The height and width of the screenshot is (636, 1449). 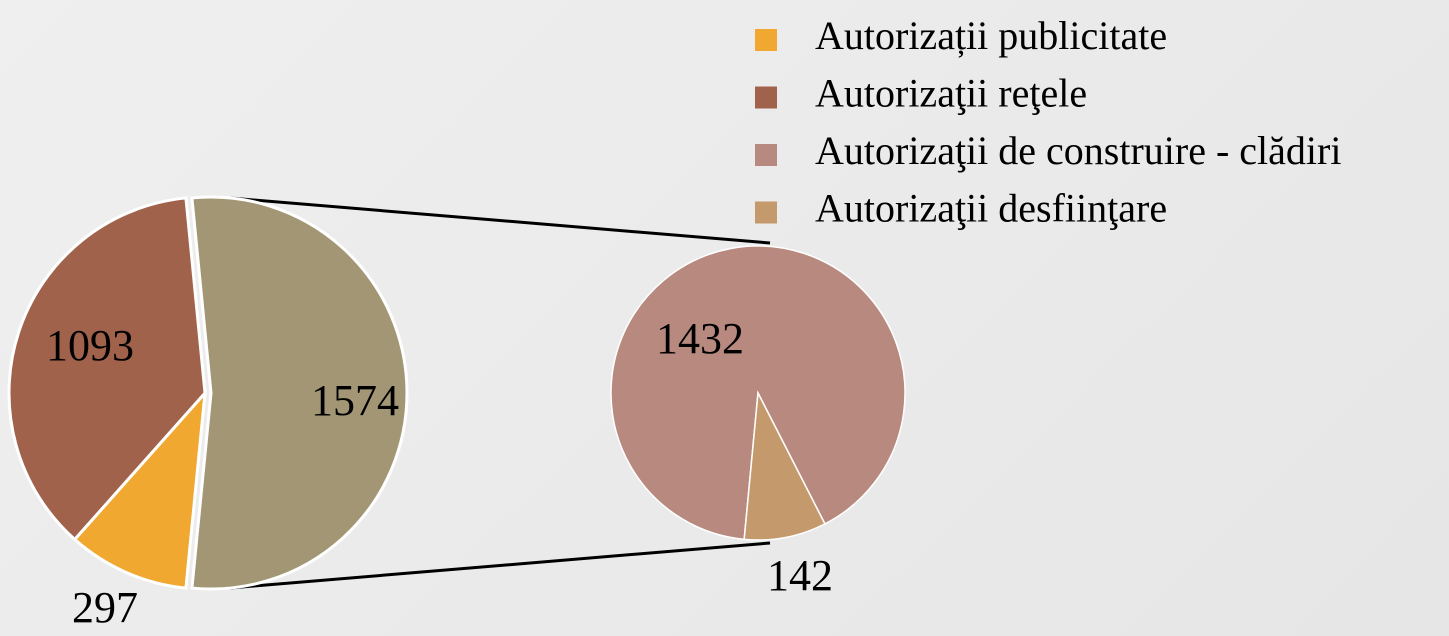 I want to click on data-label: 1574, so click(x=355, y=400).